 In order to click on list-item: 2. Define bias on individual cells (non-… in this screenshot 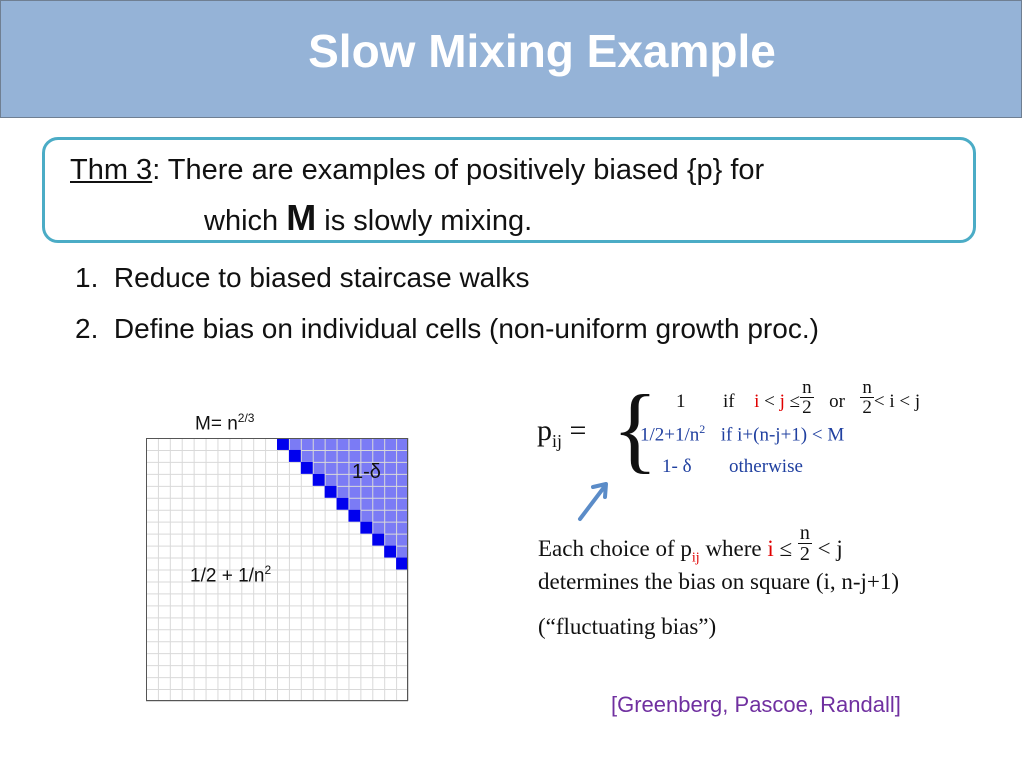, I will do `click(447, 329)`.